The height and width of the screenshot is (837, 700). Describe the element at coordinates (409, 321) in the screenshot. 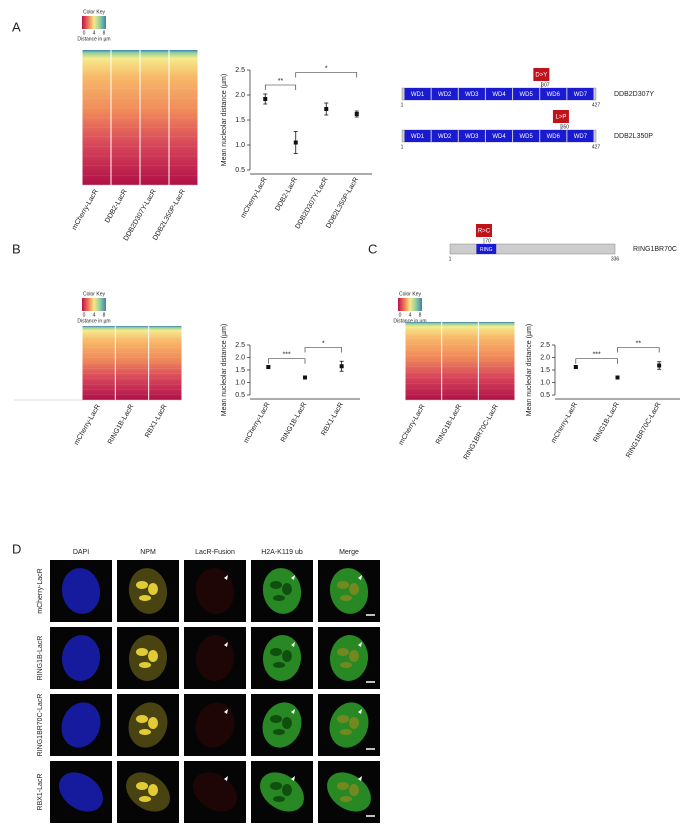

I see `color-key-label: Distance in µm` at that location.